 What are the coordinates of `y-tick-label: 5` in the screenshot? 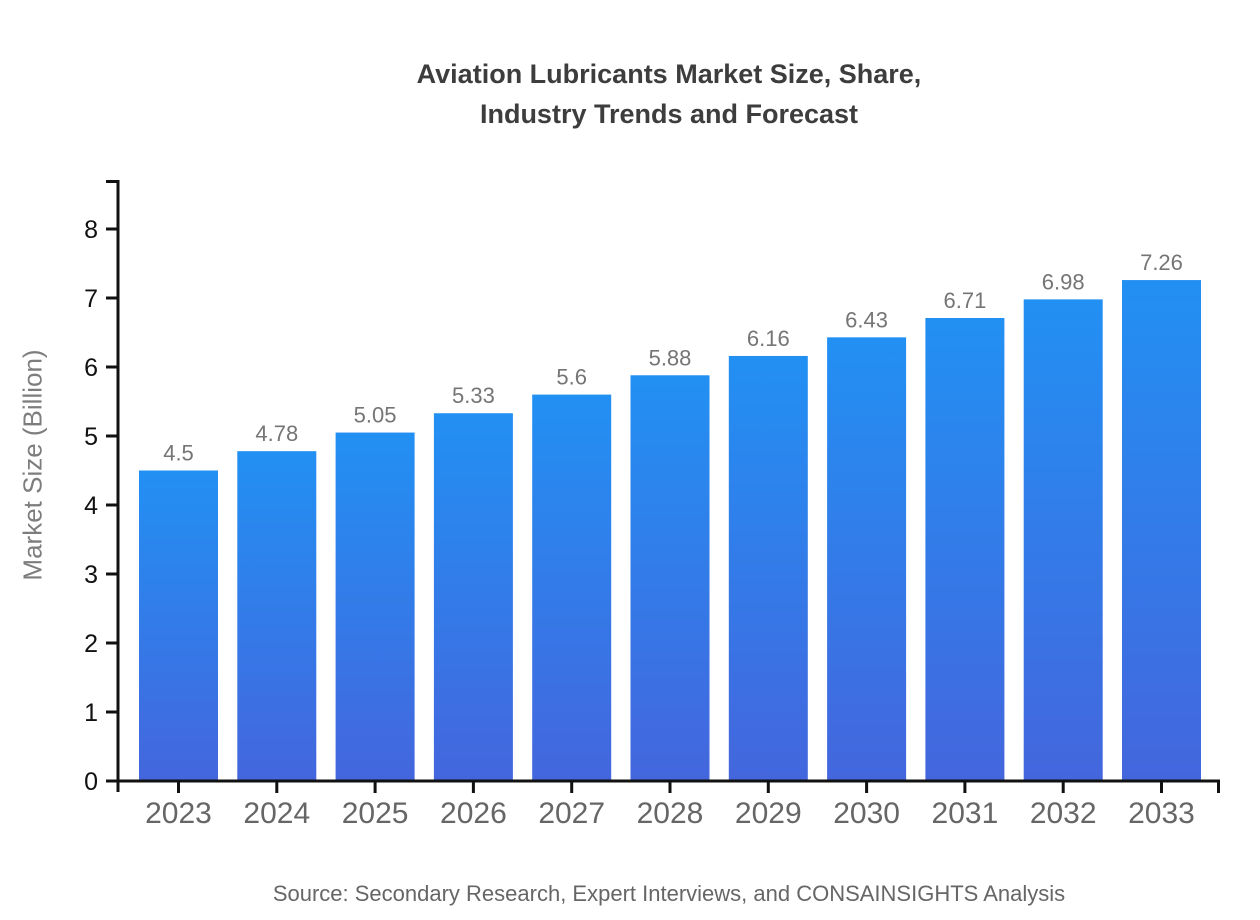 It's located at (91, 437).